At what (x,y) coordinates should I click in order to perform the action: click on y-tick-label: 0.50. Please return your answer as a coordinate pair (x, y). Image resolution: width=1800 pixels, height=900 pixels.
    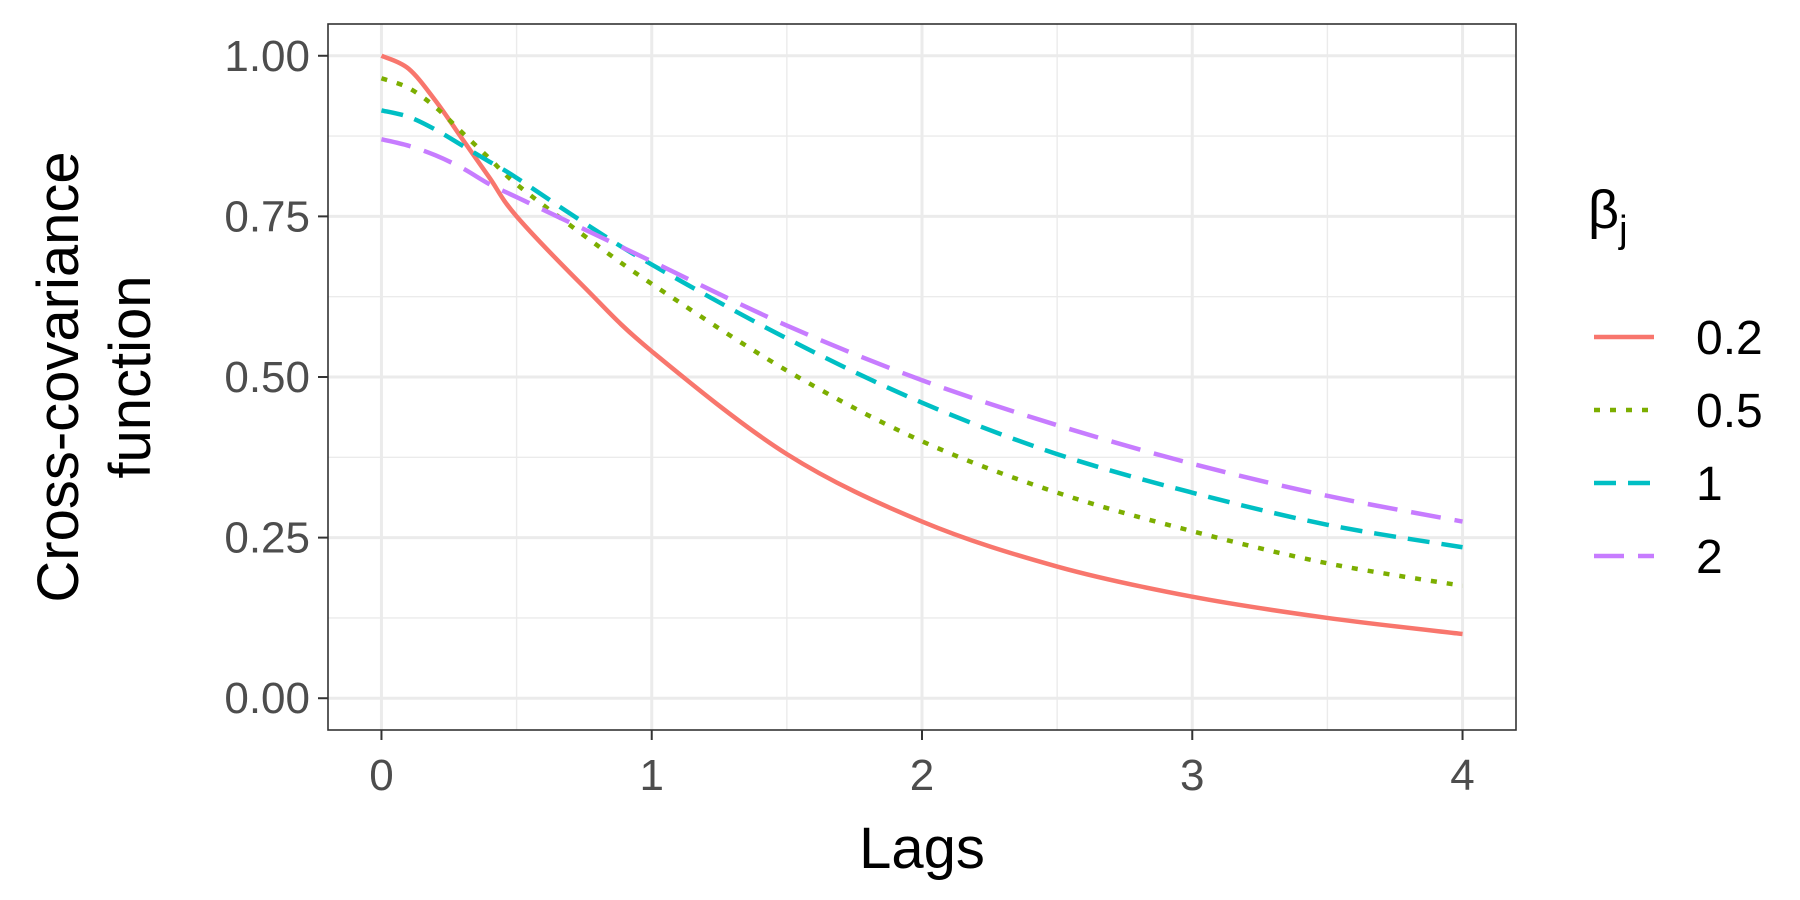
    Looking at the image, I should click on (267, 377).